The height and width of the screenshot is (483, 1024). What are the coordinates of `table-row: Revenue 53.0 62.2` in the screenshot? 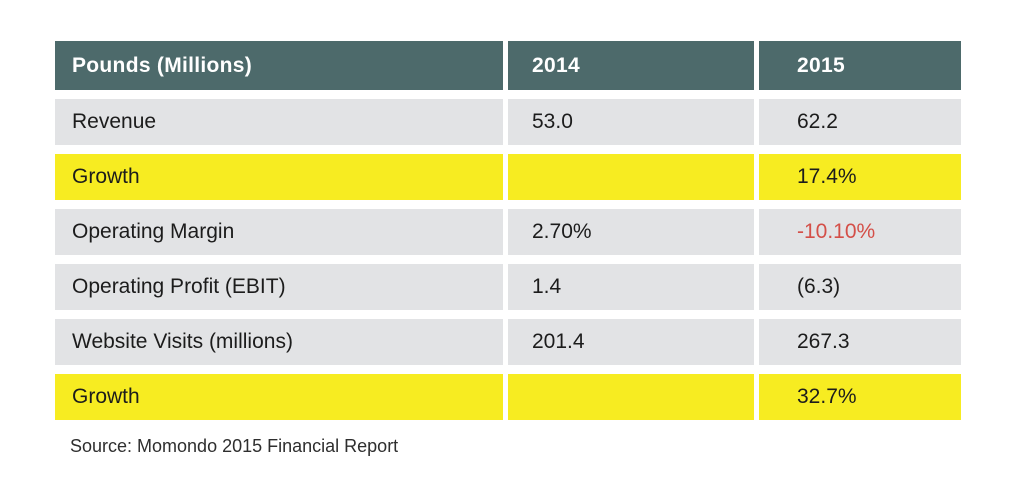 It's located at (508, 122).